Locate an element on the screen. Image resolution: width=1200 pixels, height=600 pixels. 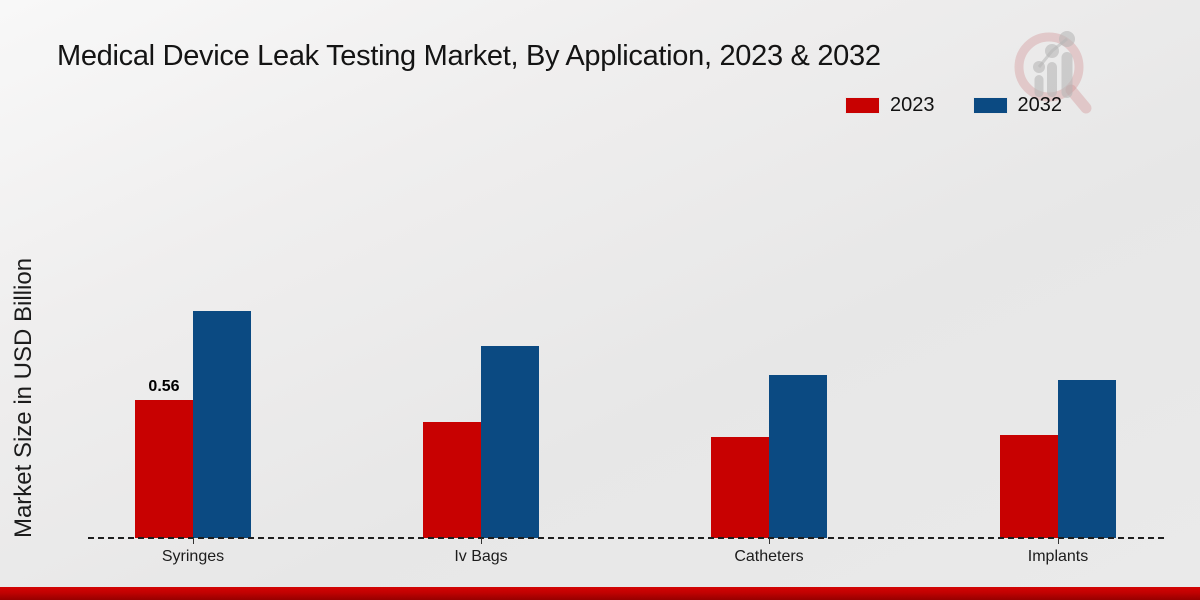
category-label-syringes: Syringes is located at coordinates (193, 556).